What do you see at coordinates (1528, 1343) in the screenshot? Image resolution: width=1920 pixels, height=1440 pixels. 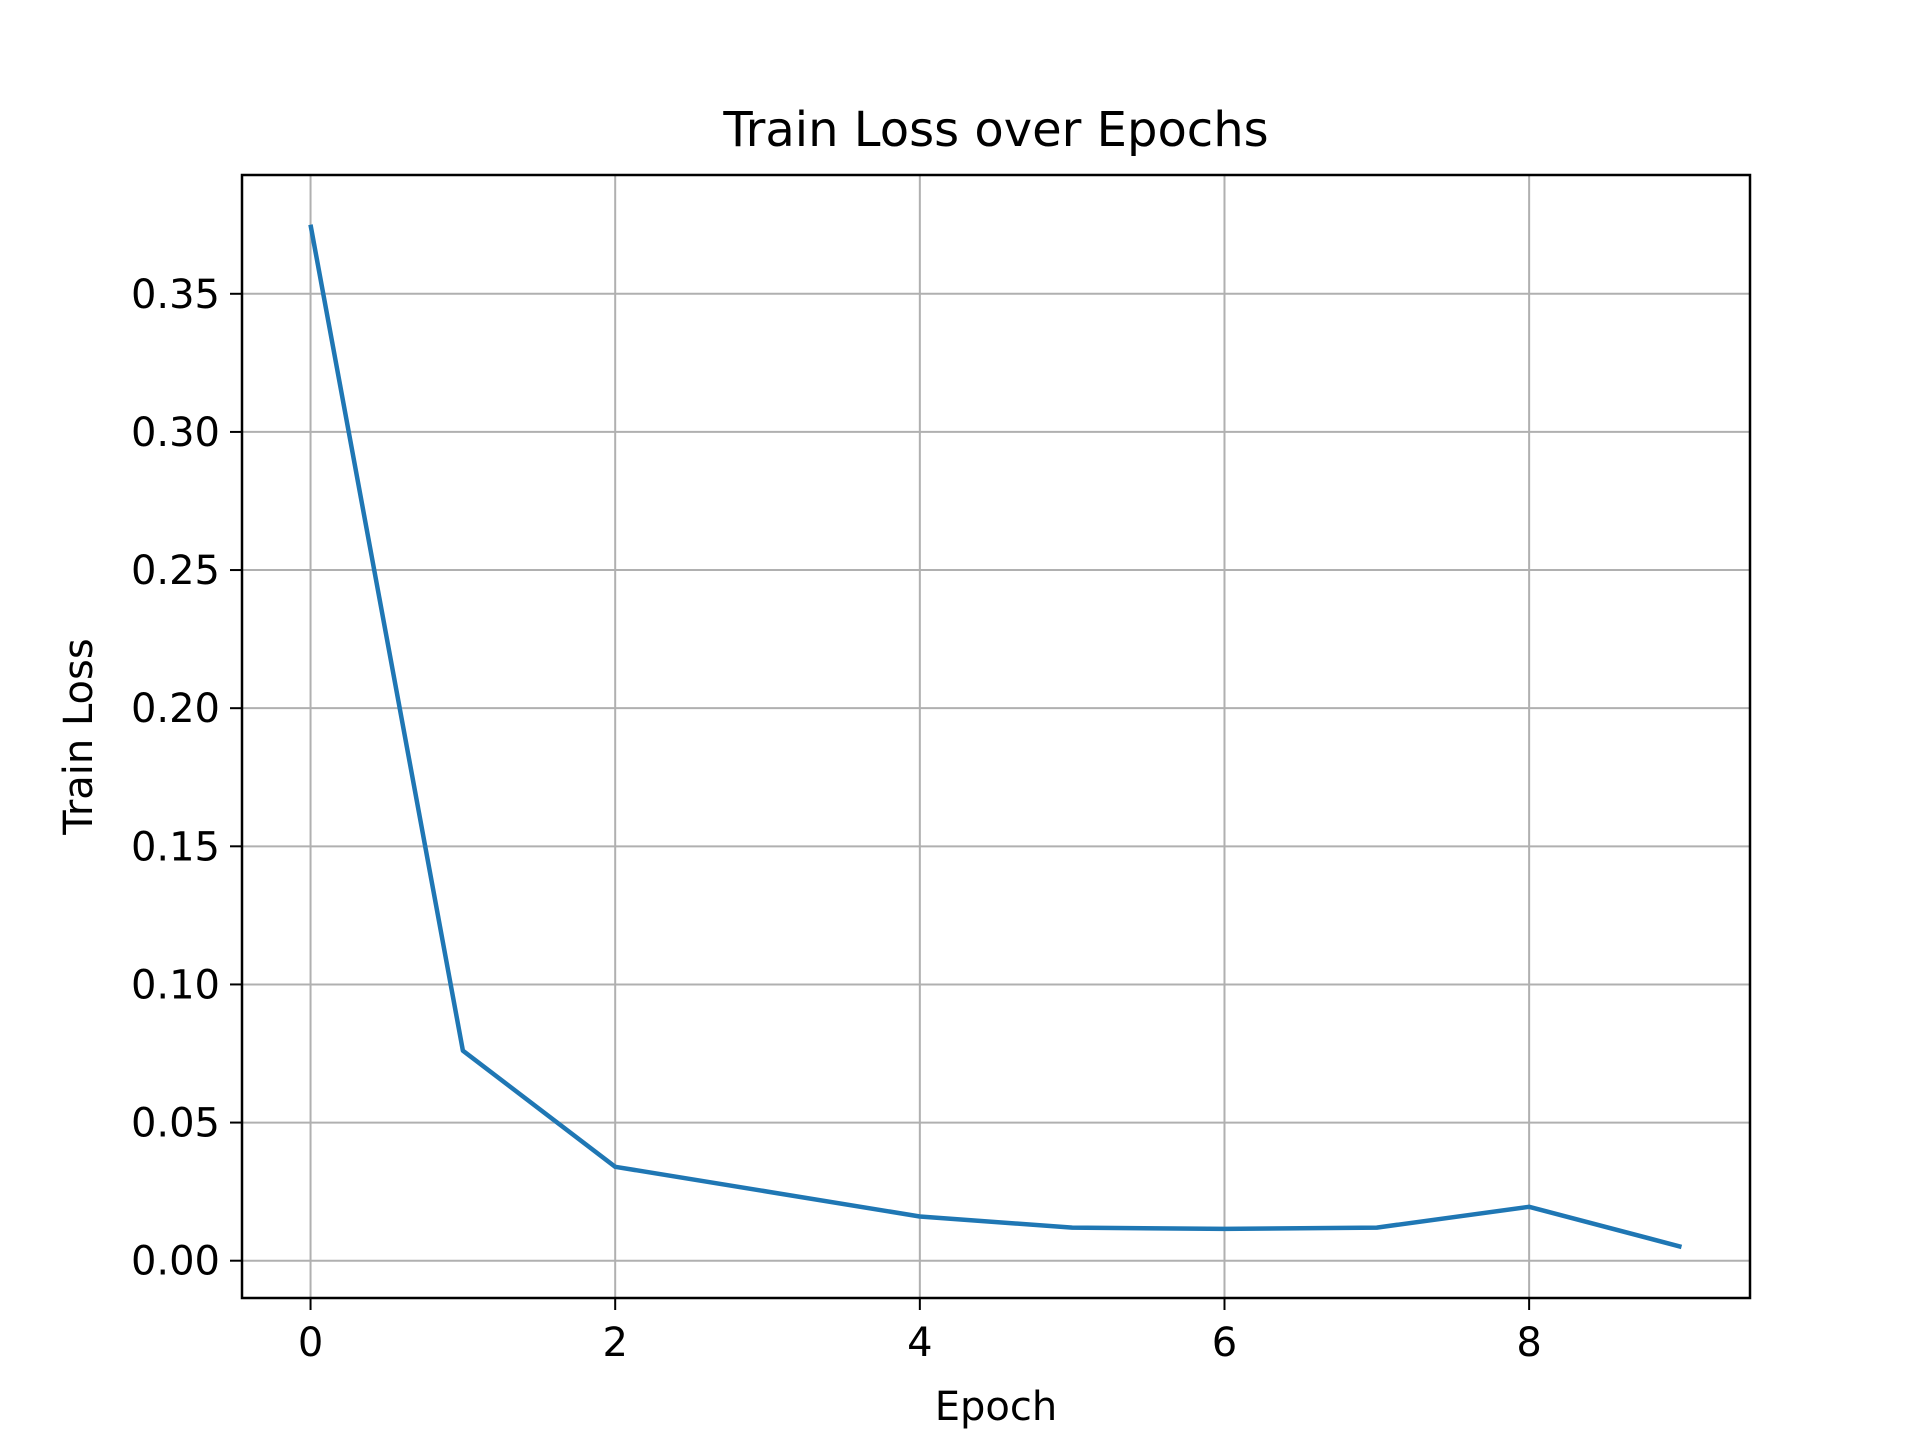 I see `x-tick-label: 8` at bounding box center [1528, 1343].